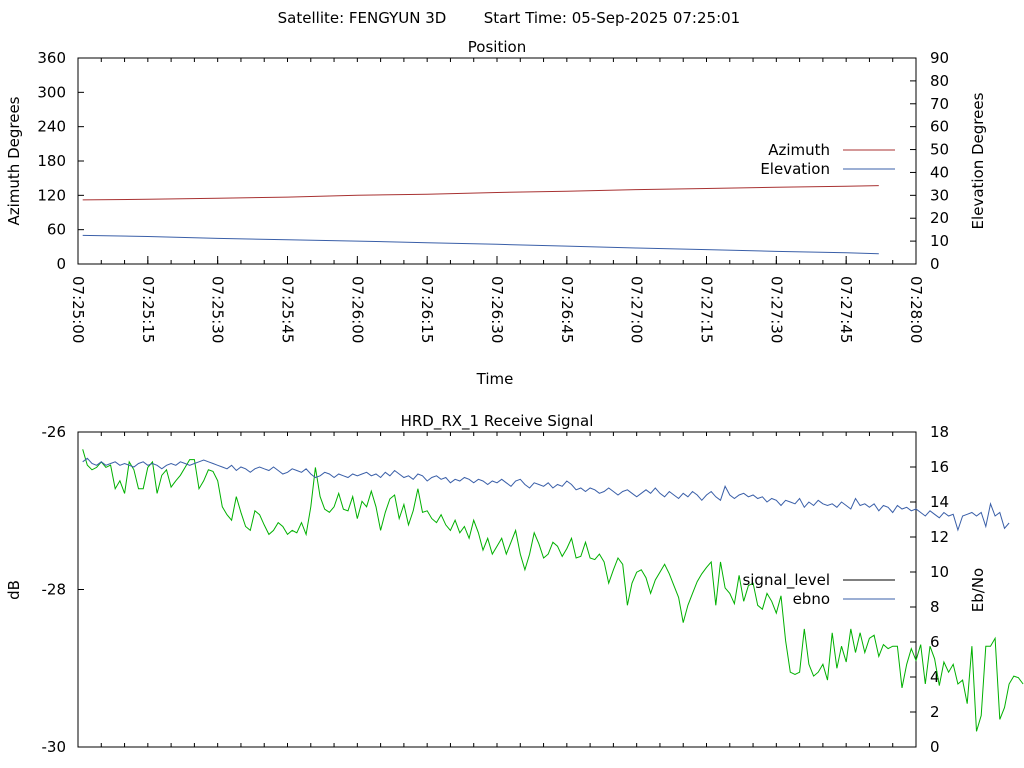  What do you see at coordinates (939, 172) in the screenshot?
I see `elevation-tick-label: 40` at bounding box center [939, 172].